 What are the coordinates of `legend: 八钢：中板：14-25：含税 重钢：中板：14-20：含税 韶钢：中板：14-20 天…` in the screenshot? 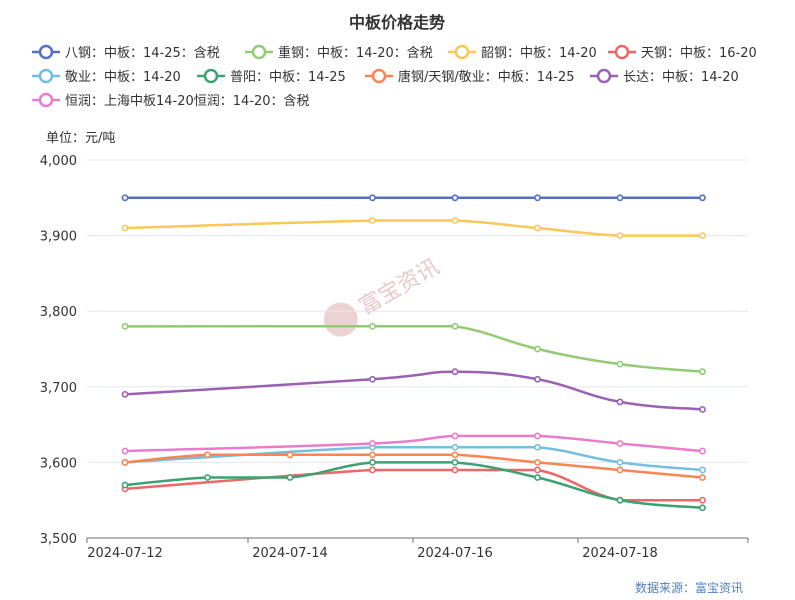 It's located at (394, 76).